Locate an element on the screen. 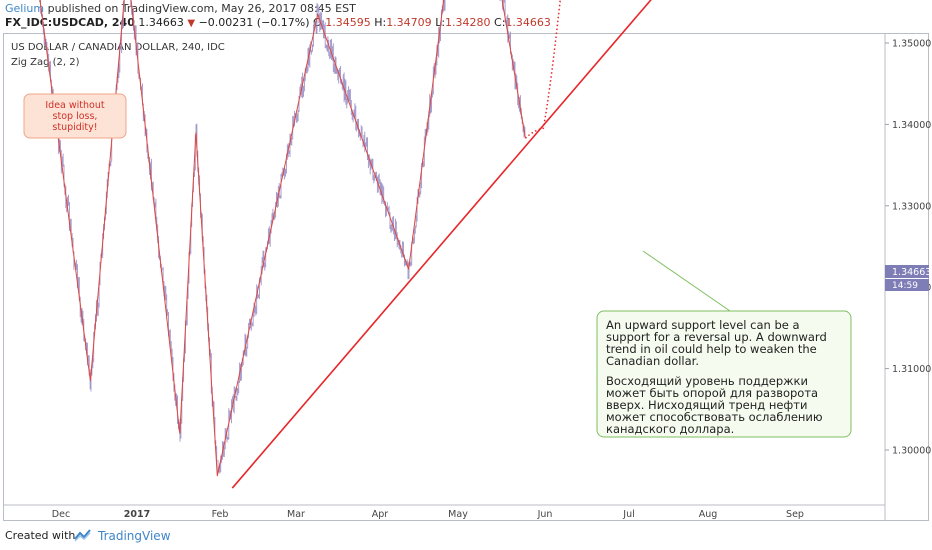 This screenshot has height=550, width=932. created-with-text: Created with is located at coordinates (40, 535).